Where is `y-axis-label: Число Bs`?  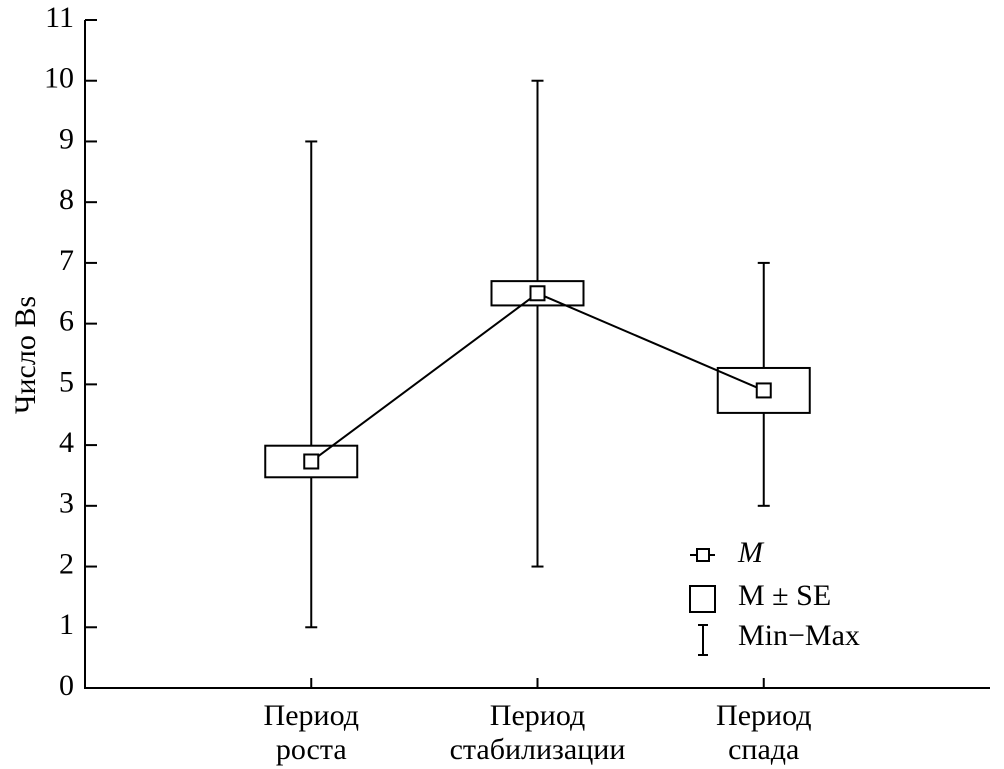 y-axis-label: Число Bs is located at coordinates (25, 355).